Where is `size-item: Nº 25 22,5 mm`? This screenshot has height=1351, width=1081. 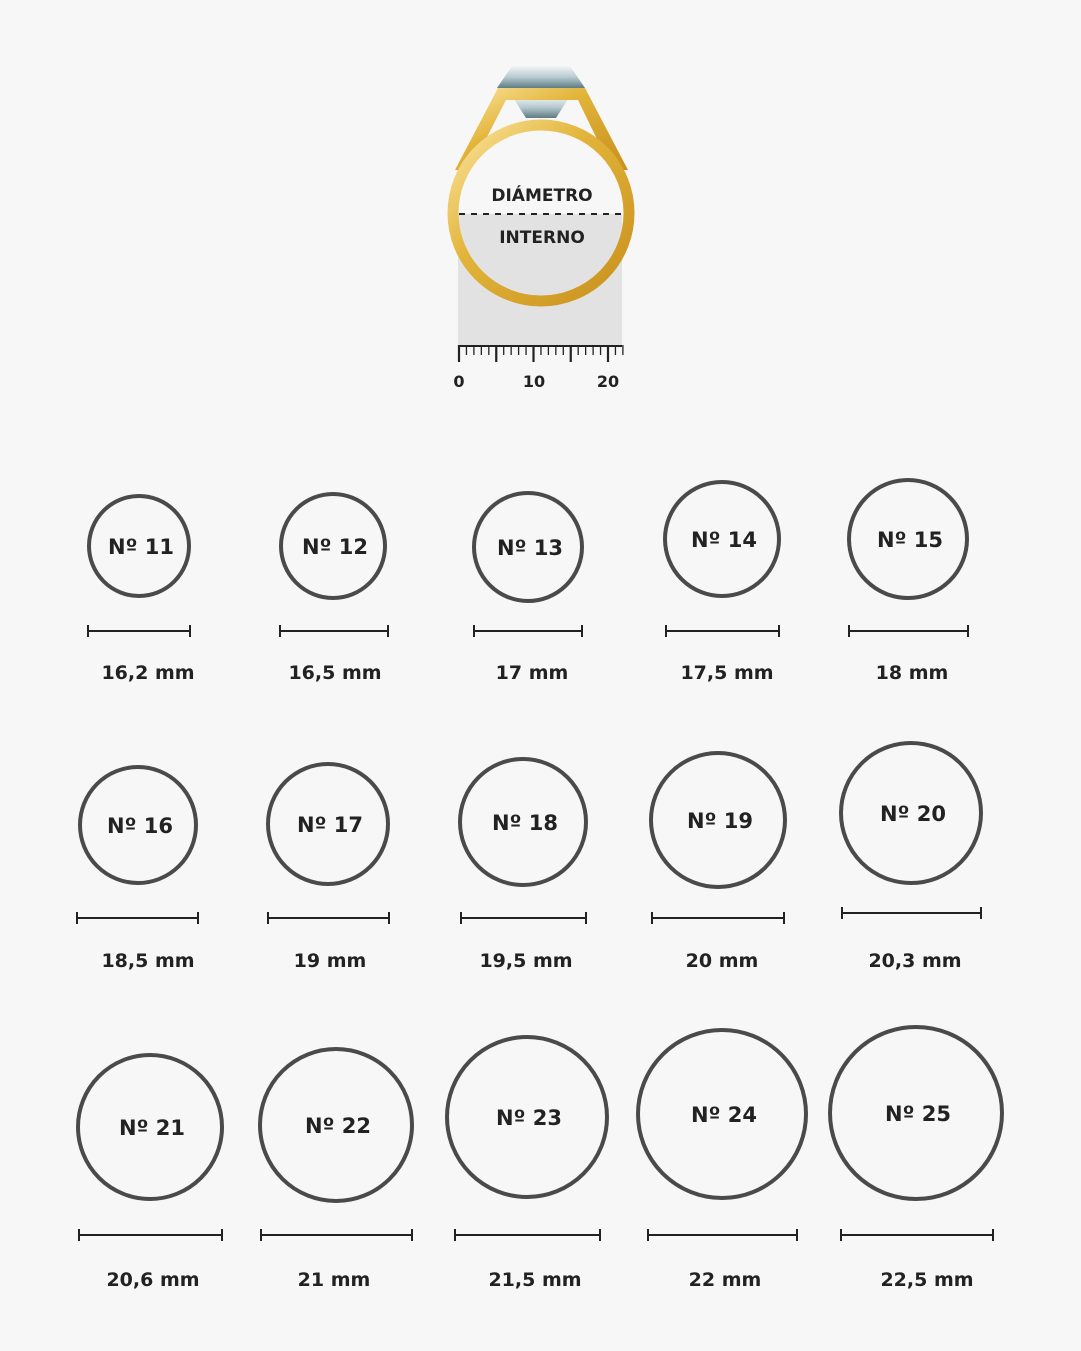
size-item: Nº 25 22,5 mm is located at coordinates (916, 1158).